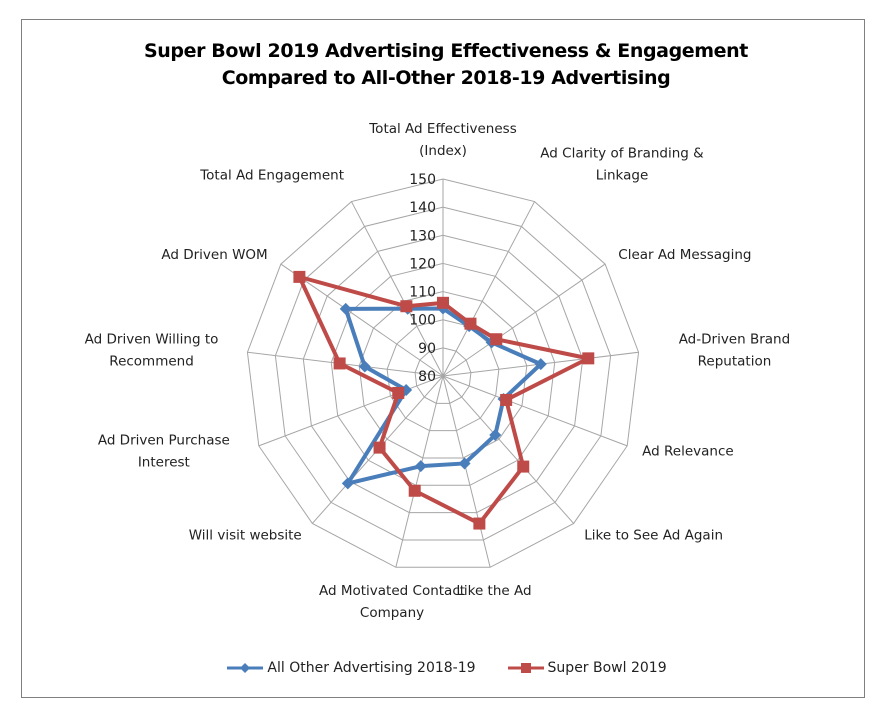 This screenshot has width=892, height=719. I want to click on axis-label-line: Ad Relevance, so click(688, 452).